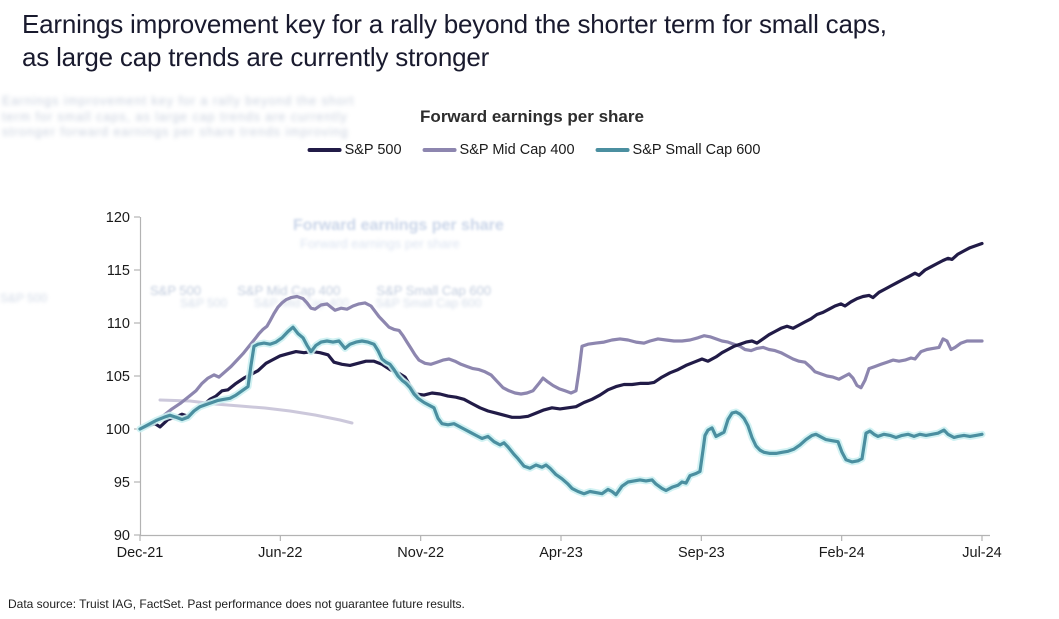 The image size is (1059, 619). Describe the element at coordinates (118, 324) in the screenshot. I see `y-axis-label: 110` at that location.